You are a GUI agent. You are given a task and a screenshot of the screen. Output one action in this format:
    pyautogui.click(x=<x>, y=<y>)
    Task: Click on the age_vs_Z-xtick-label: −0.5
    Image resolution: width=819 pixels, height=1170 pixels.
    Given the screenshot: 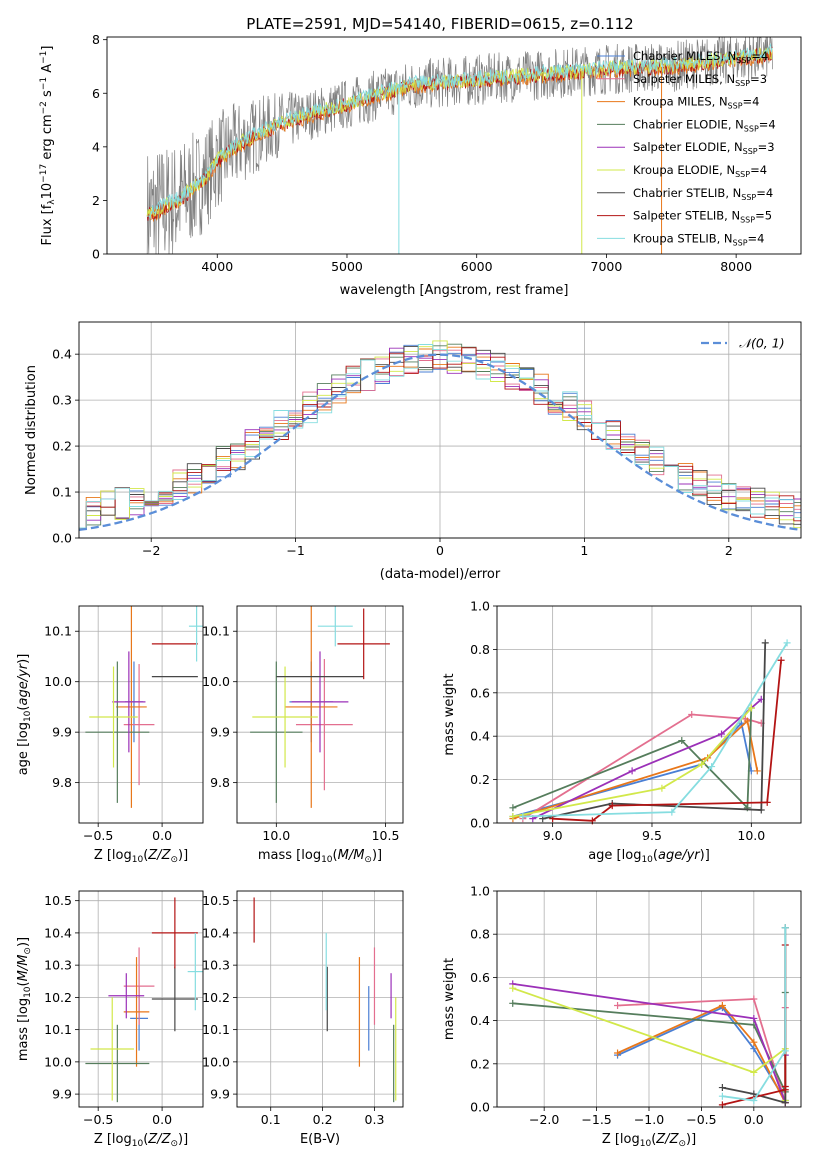 What is the action you would take?
    pyautogui.click(x=98, y=835)
    